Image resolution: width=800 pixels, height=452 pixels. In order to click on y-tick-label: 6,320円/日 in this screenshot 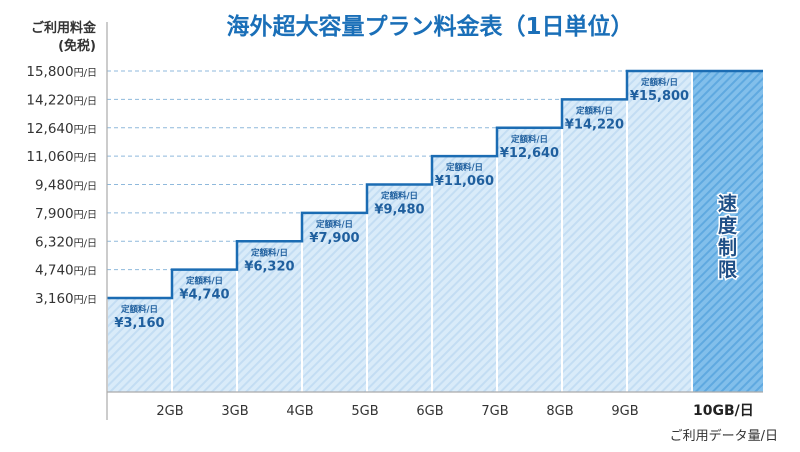, I will do `click(66, 242)`.